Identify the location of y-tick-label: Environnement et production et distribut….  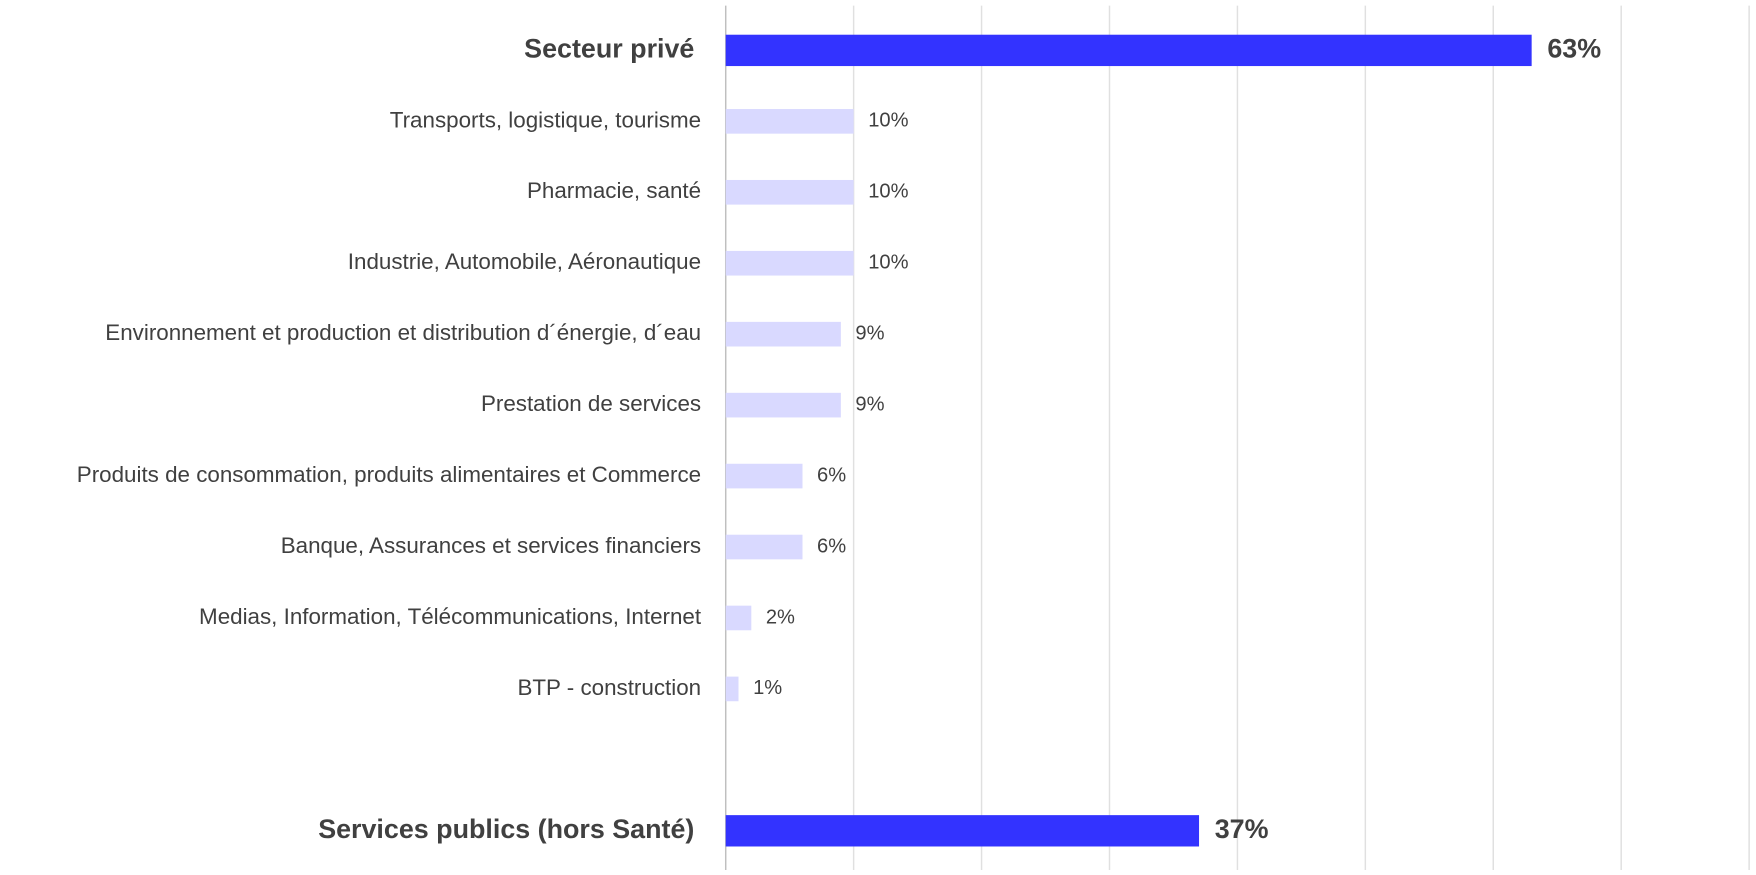
(403, 332).